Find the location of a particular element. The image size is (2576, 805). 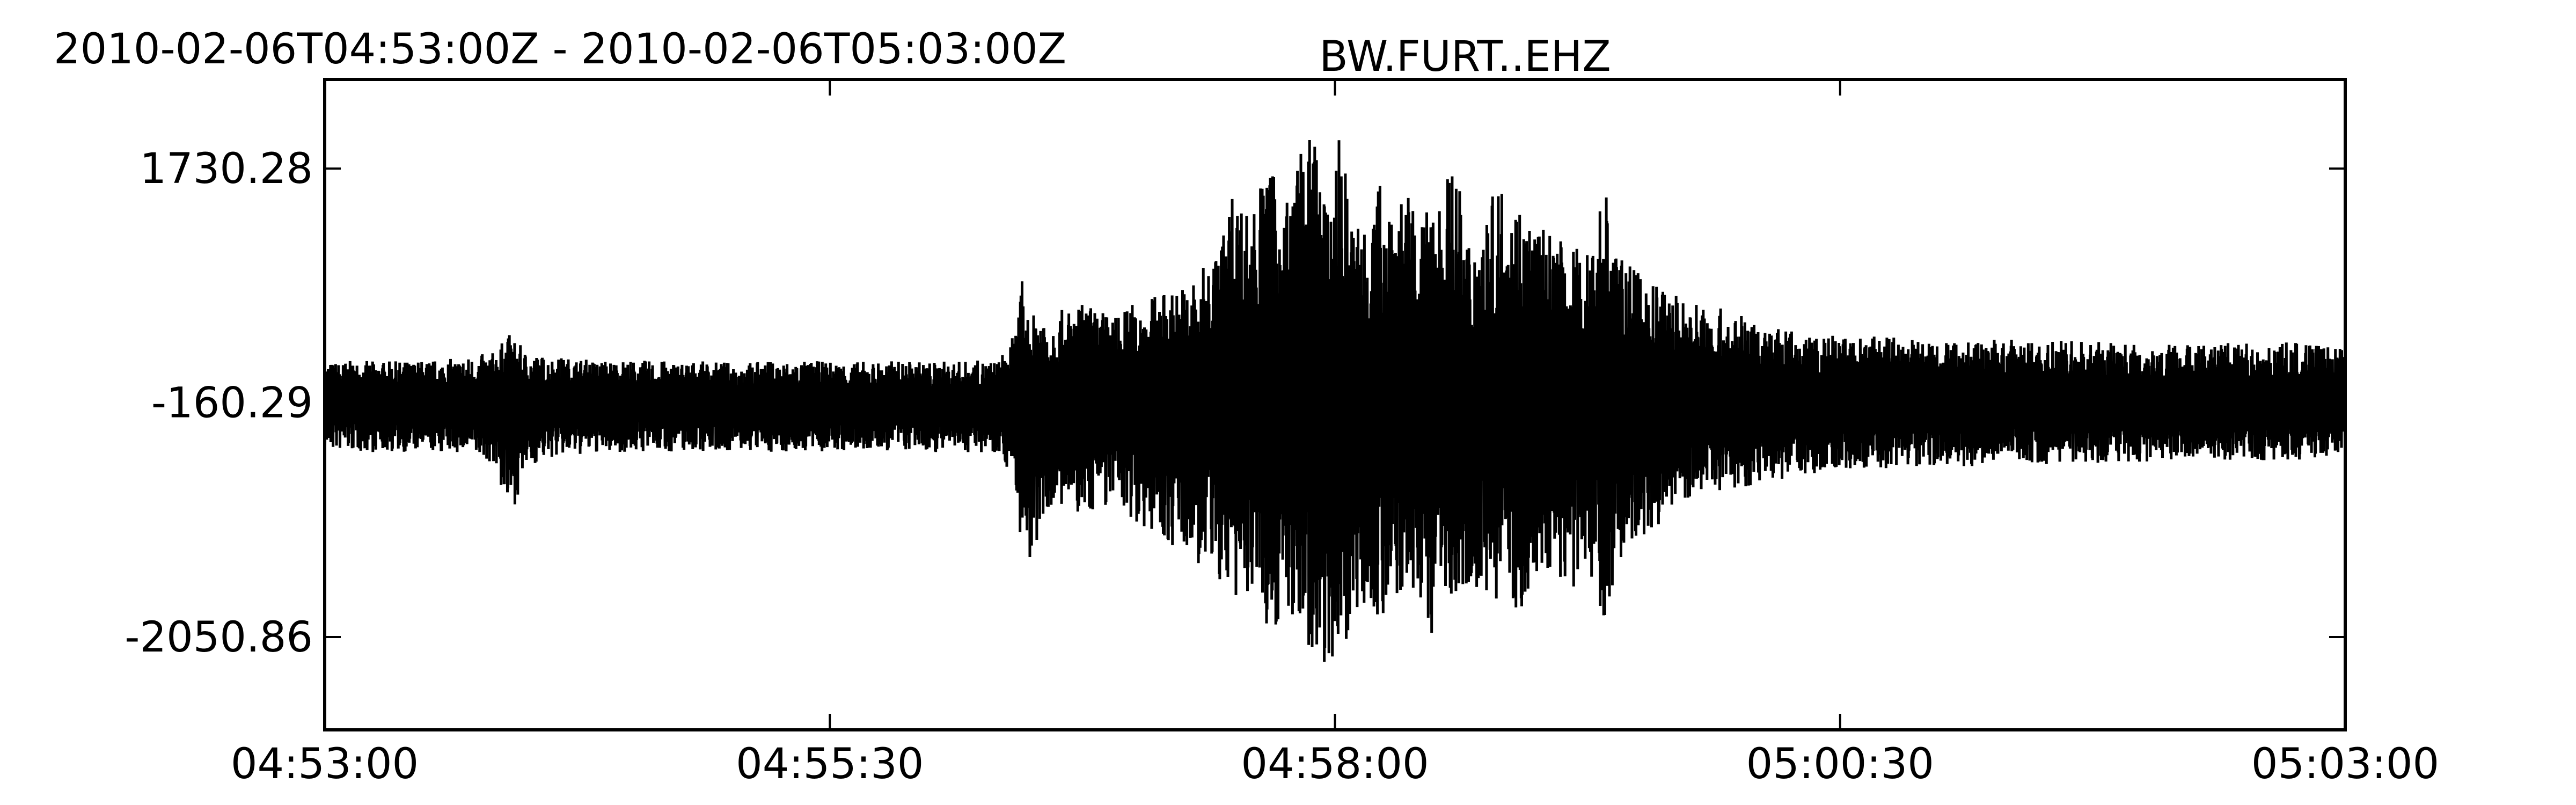

y-tick-label-1: -160.29 is located at coordinates (232, 403).